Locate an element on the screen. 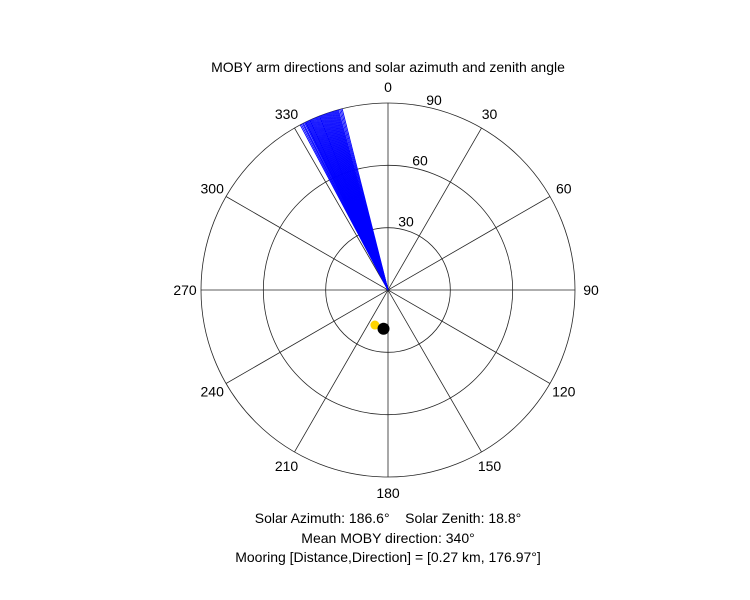 This screenshot has height=600, width=750. markers is located at coordinates (380, 327).